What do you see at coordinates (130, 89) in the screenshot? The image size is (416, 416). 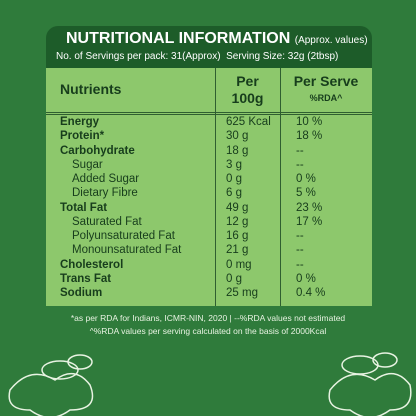 I see `column-header: Nutrients` at bounding box center [130, 89].